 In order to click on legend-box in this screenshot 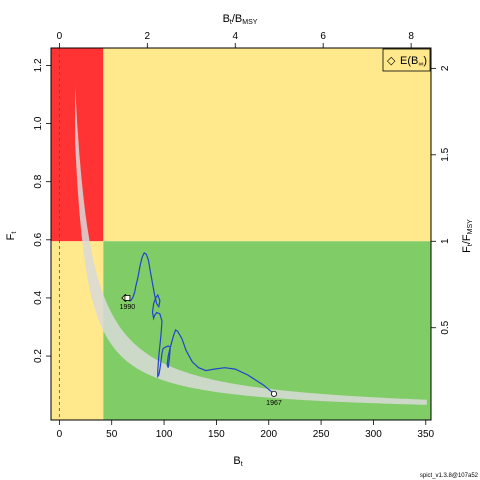, I will do `click(406, 60)`.